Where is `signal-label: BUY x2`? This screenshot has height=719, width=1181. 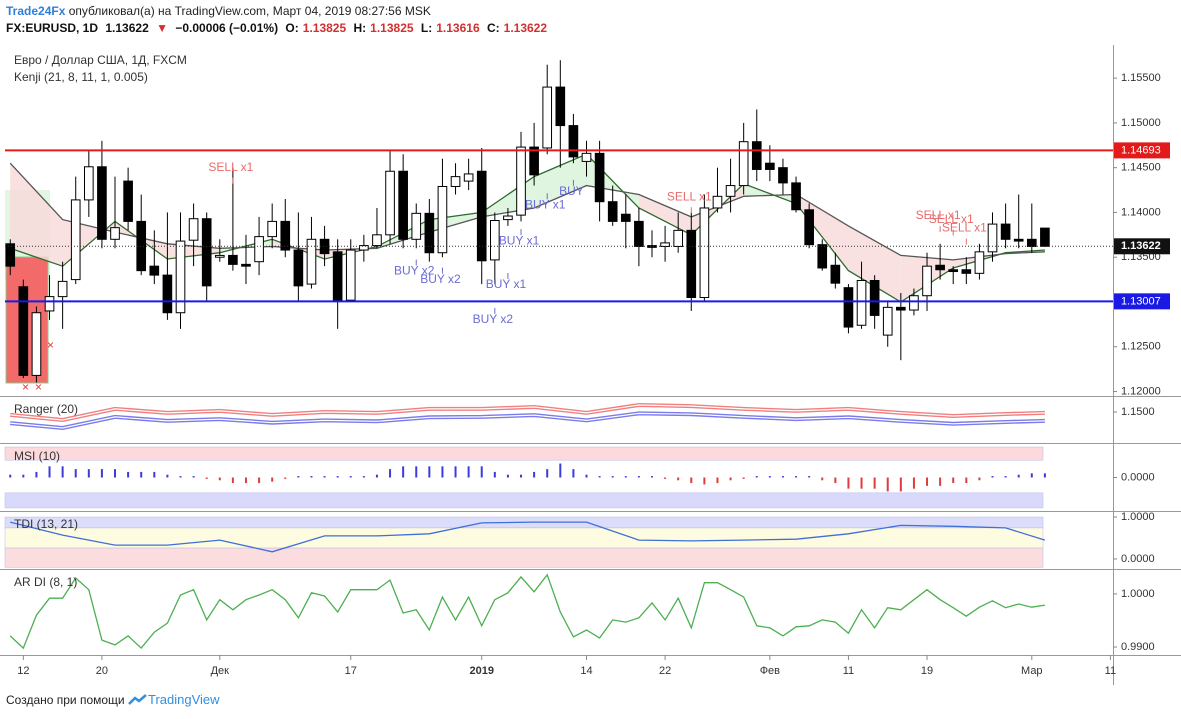 signal-label: BUY x2 is located at coordinates (440, 279).